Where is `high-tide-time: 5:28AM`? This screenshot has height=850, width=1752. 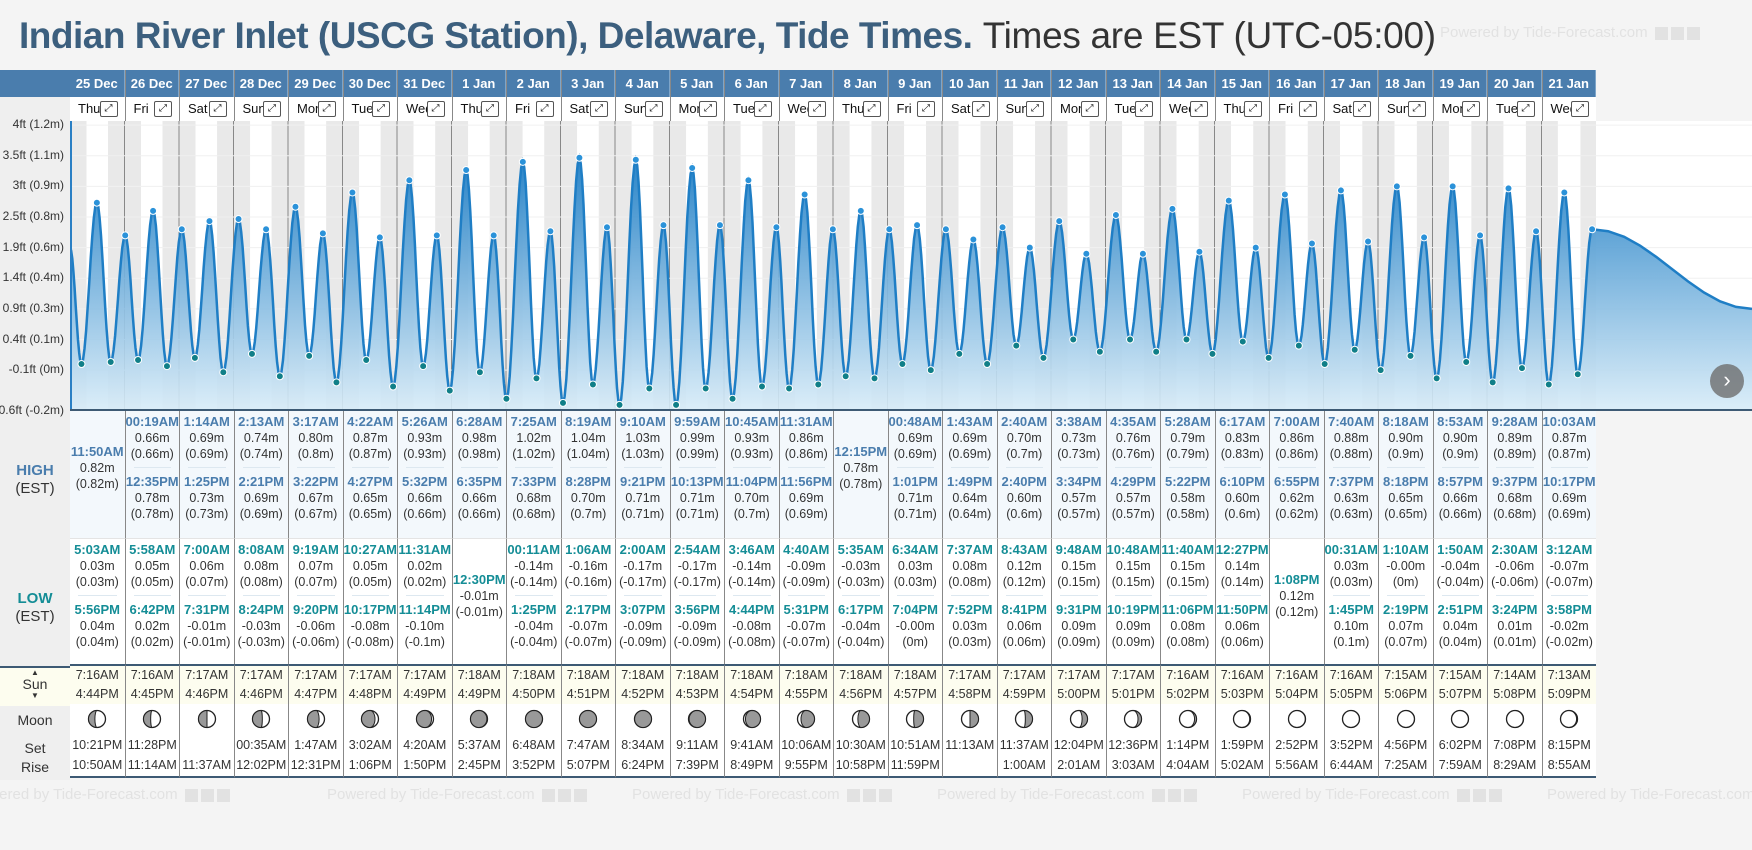 high-tide-time: 5:28AM is located at coordinates (1187, 421).